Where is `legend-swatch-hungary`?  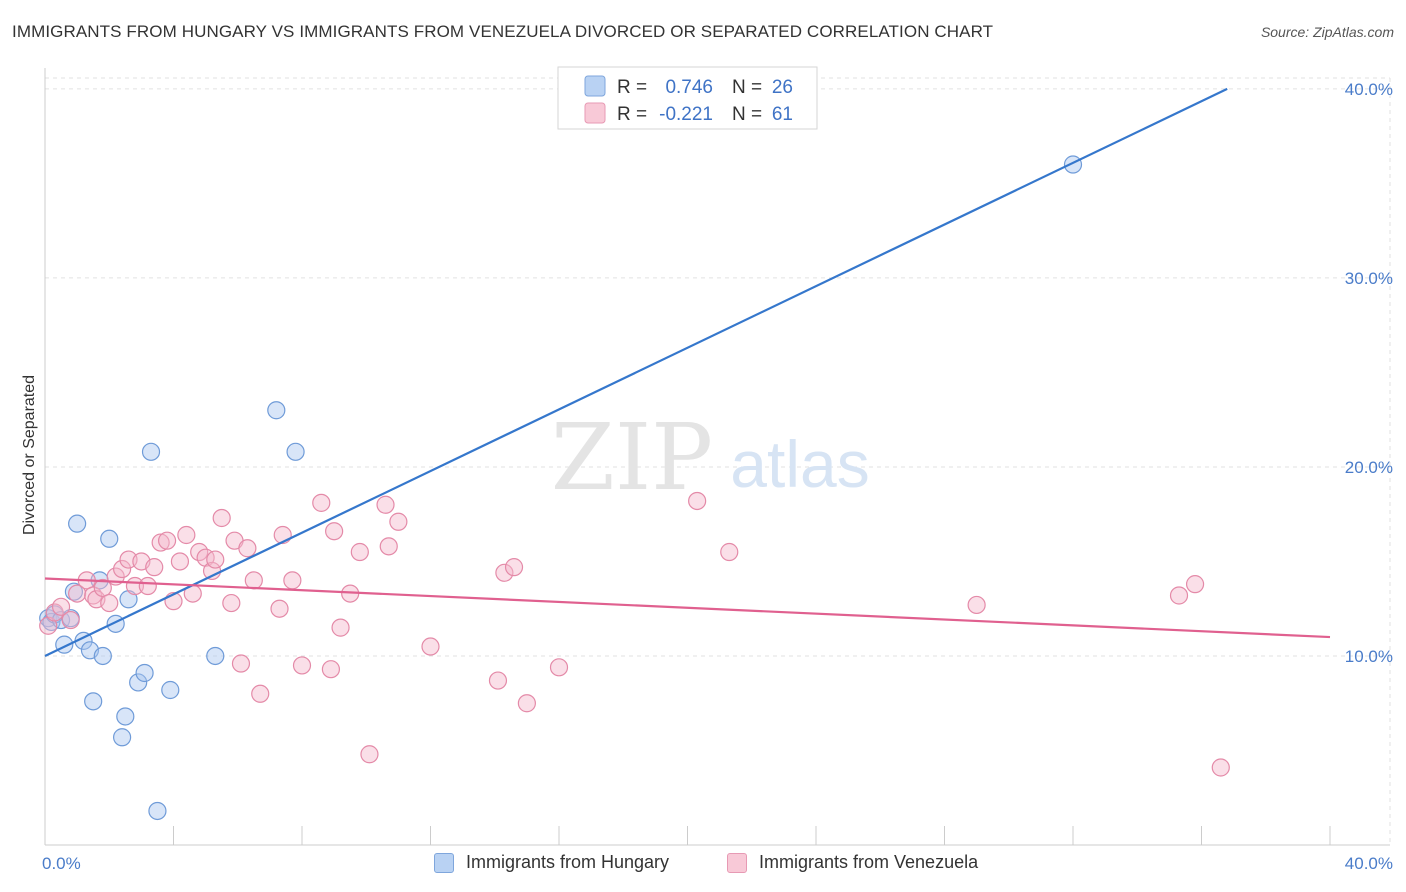 legend-swatch-hungary is located at coordinates (595, 86).